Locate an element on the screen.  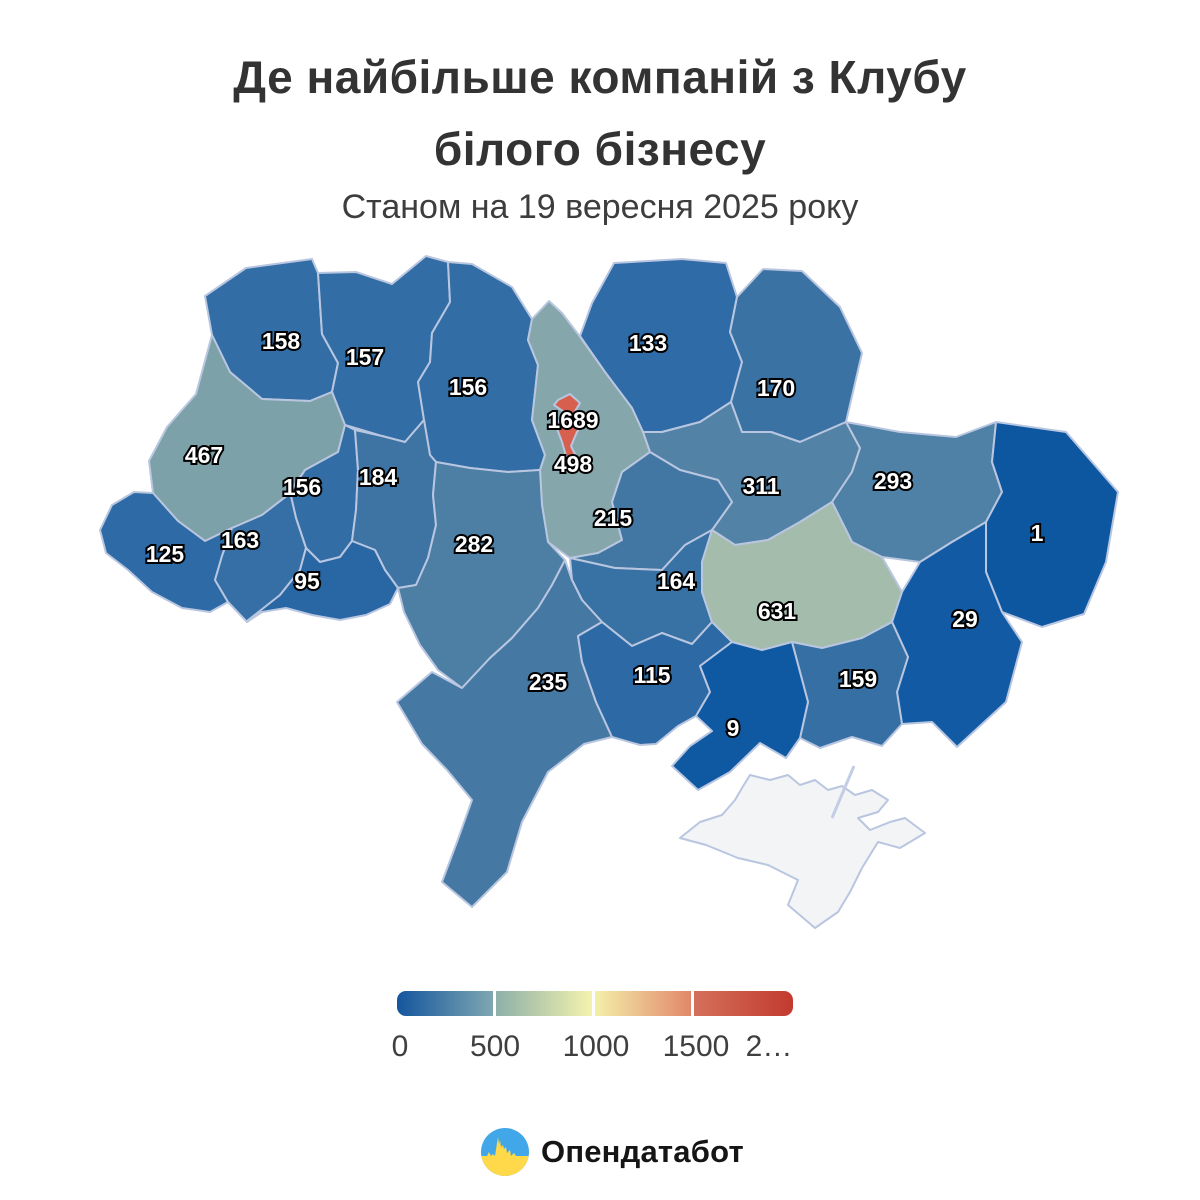
region-value-label-odesa: 235 is located at coordinates (548, 682).